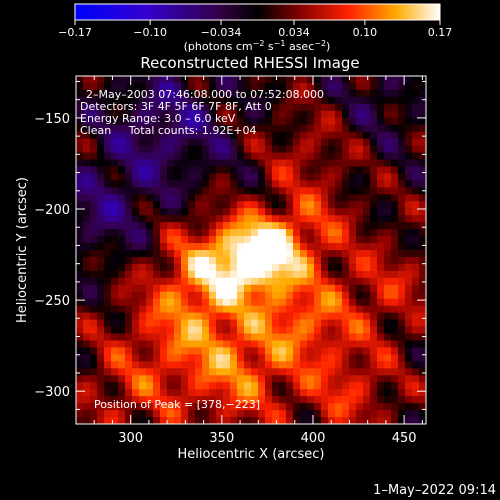  I want to click on y-tick-label: −150, so click(52, 119).